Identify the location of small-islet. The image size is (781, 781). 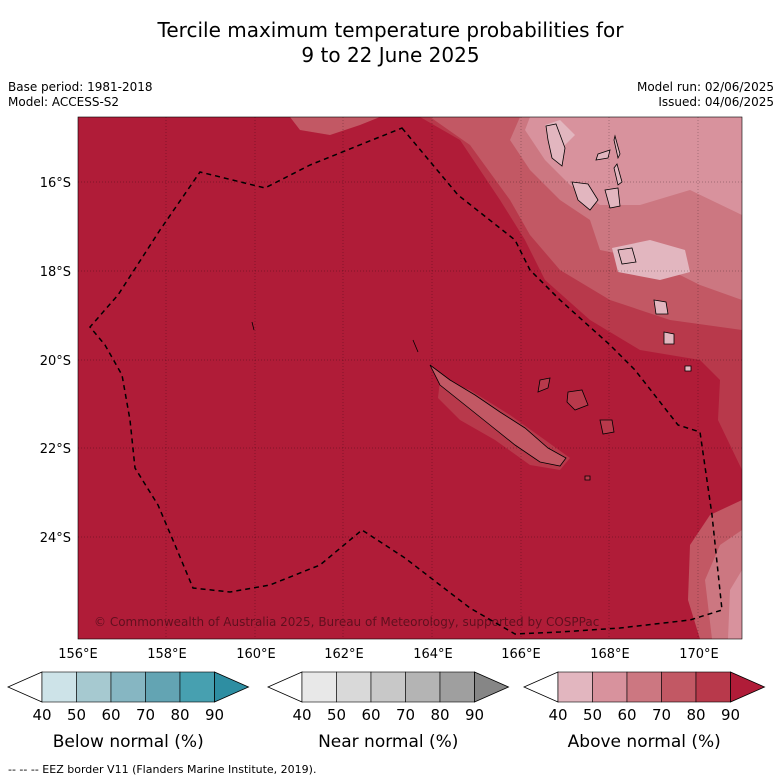
(335, 337).